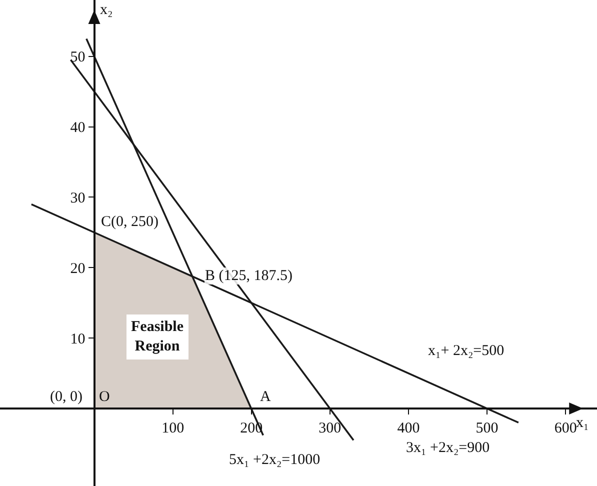  I want to click on annotation: 5x₁ +2x₂=1000, so click(274, 460).